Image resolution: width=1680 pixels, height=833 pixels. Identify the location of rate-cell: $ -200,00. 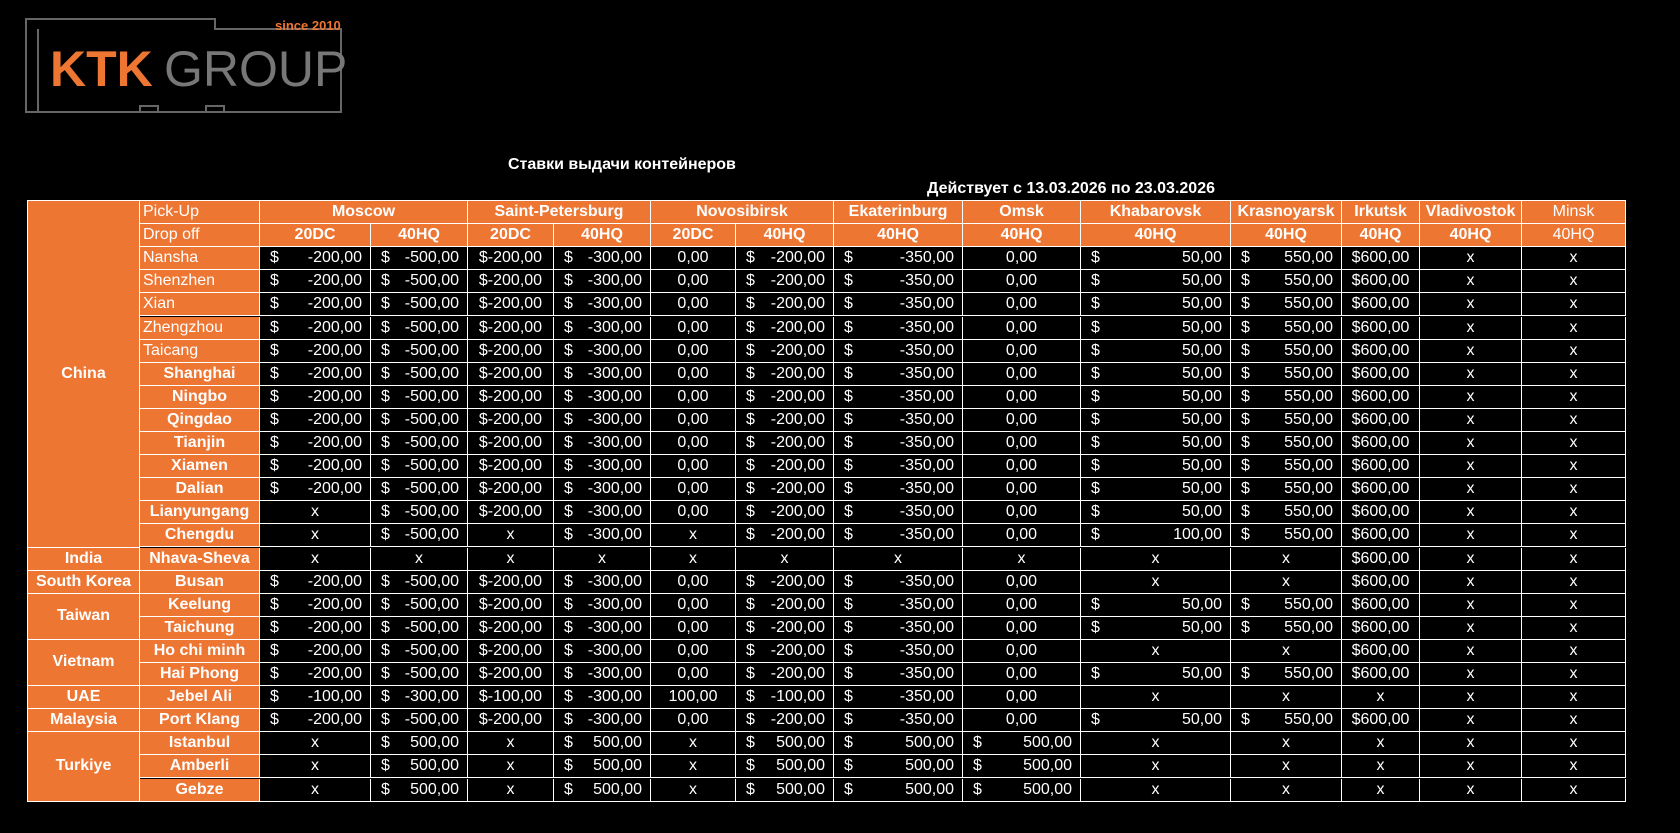
(315, 374).